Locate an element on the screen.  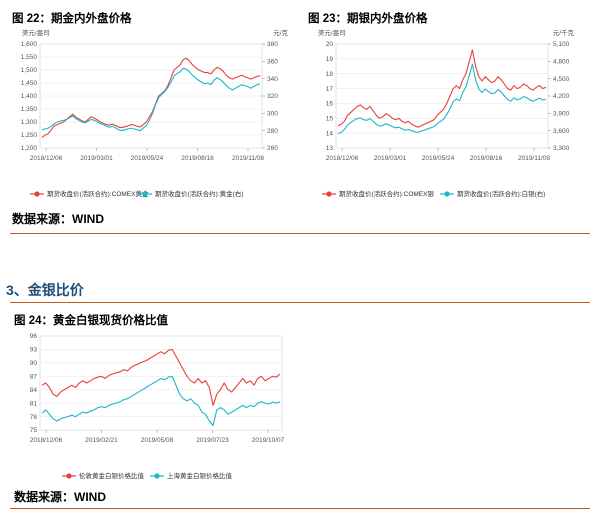
y-left-tick-label: 18 is located at coordinates (330, 74).